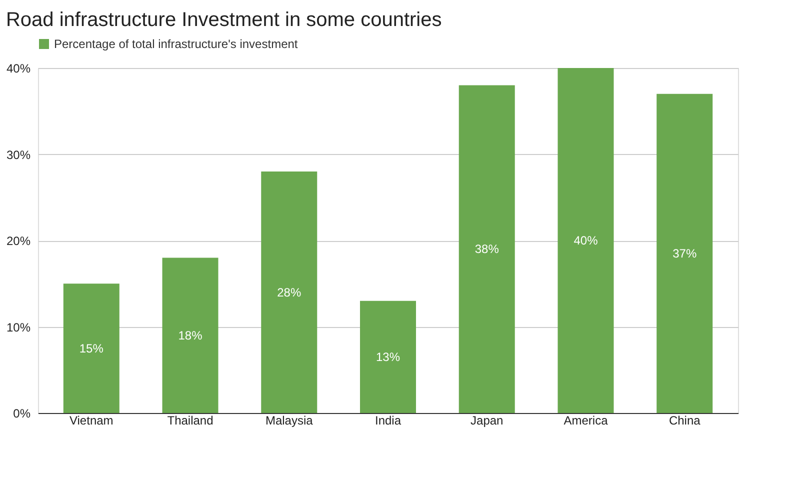 This screenshot has width=793, height=478. I want to click on data-label: 38%, so click(487, 249).